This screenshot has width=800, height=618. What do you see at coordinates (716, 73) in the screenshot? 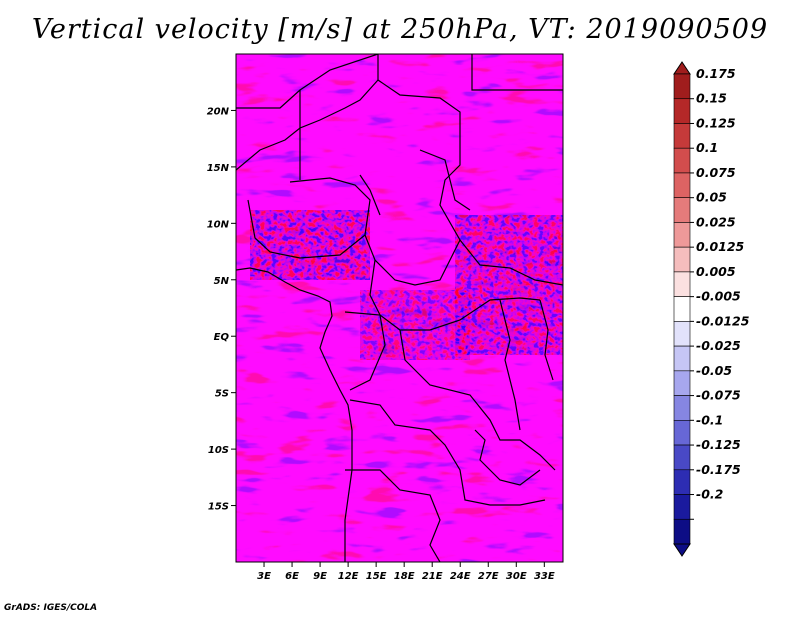
I see `colorbar-label: 0.175` at bounding box center [716, 73].